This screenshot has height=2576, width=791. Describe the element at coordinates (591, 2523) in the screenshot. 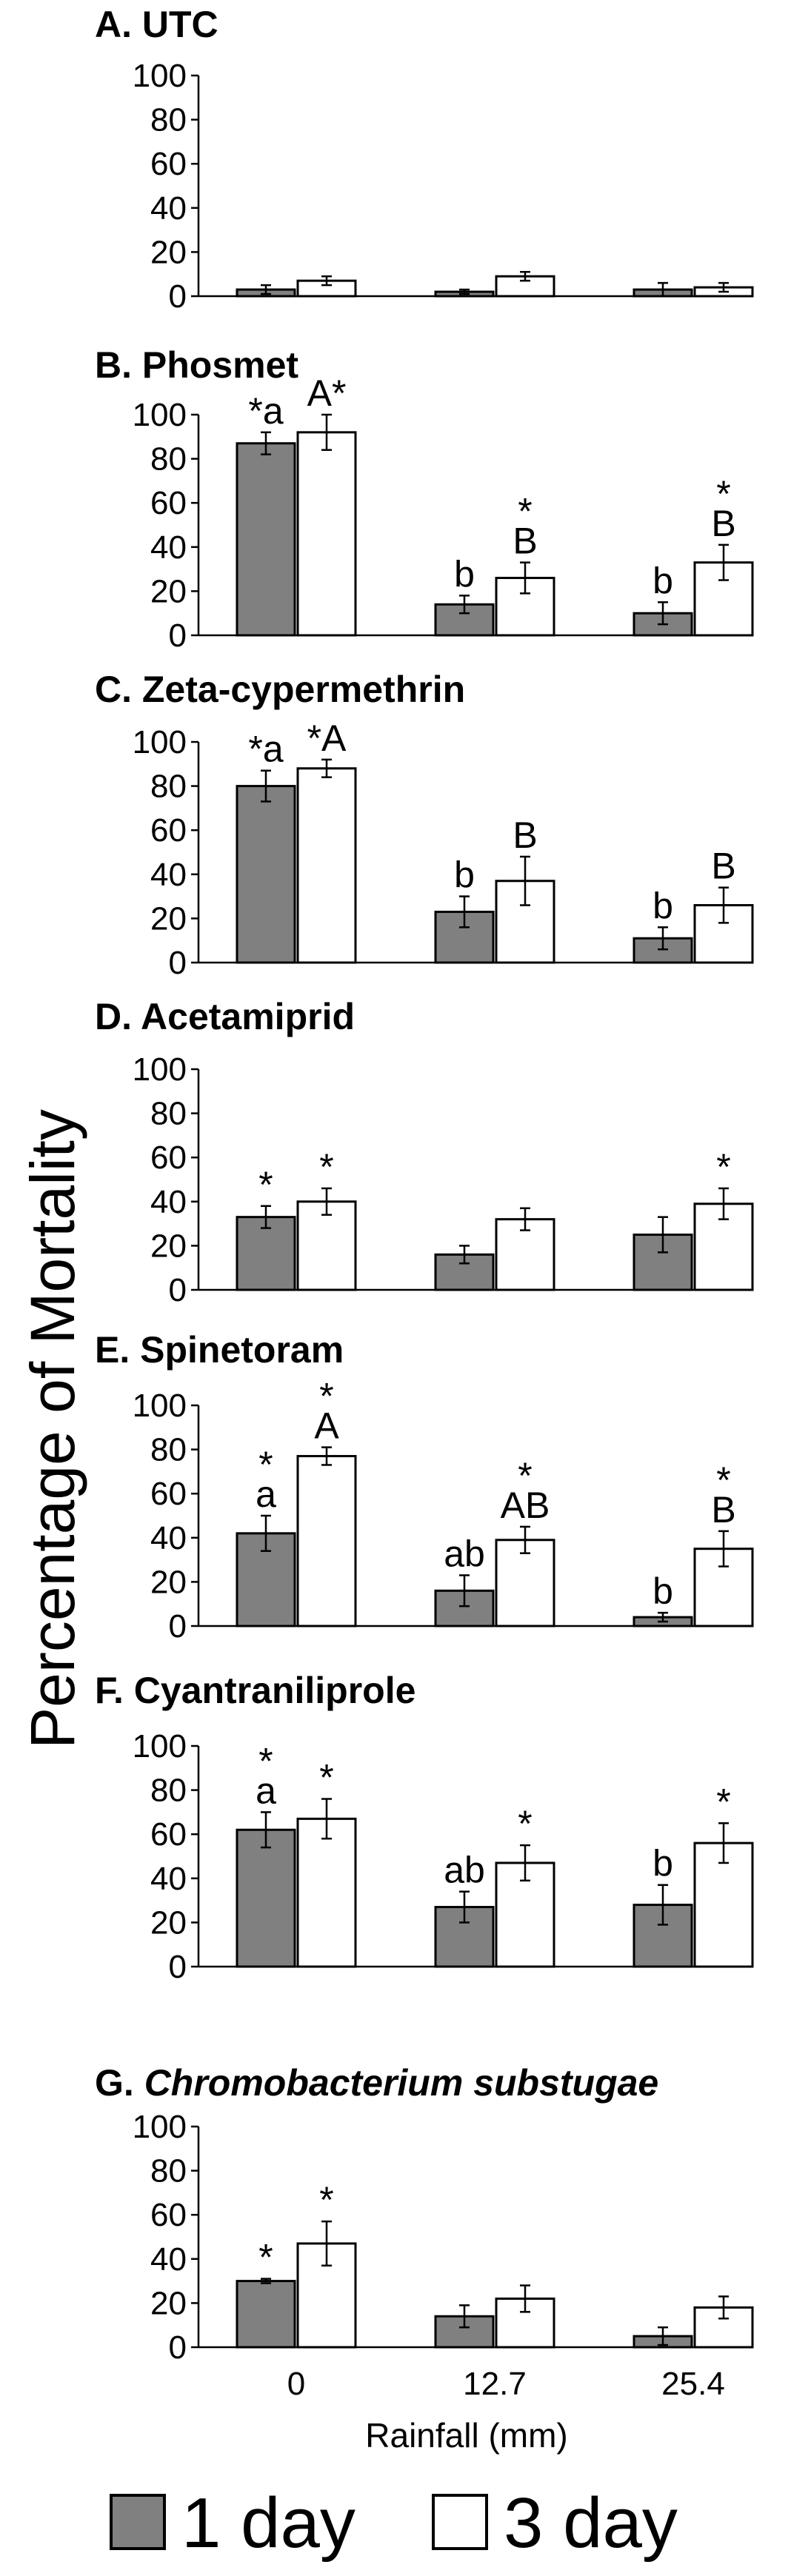

I see `legend-label: 3 day` at that location.